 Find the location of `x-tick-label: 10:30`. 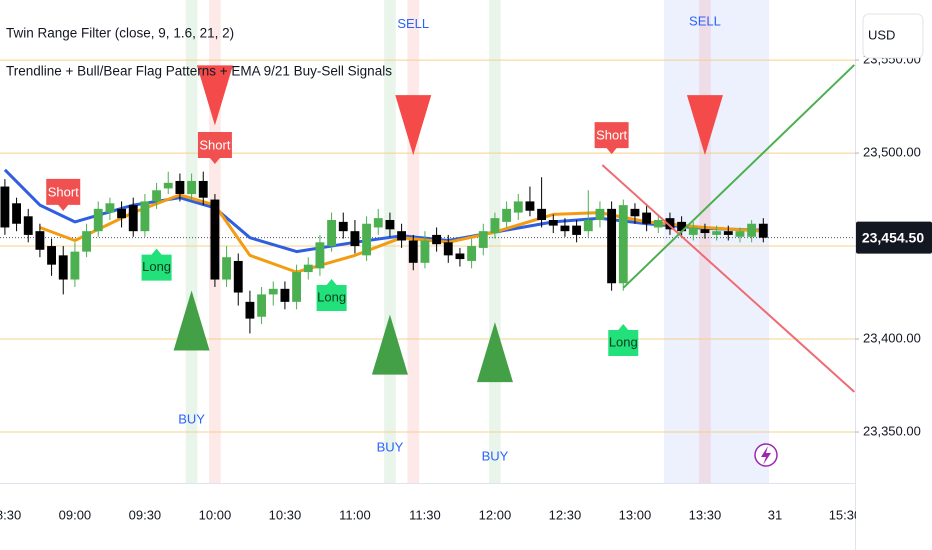

x-tick-label: 10:30 is located at coordinates (285, 514).